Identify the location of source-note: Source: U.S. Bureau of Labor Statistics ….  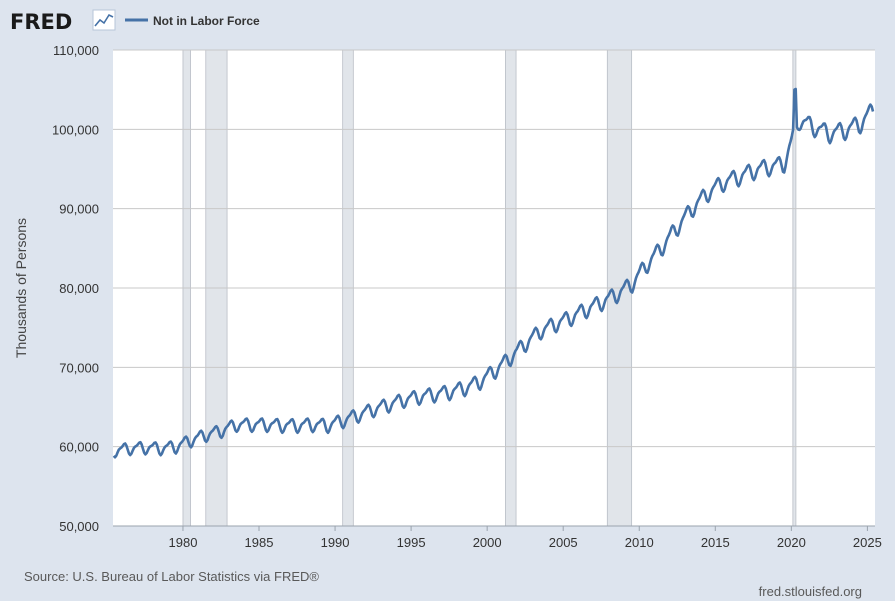
(171, 576).